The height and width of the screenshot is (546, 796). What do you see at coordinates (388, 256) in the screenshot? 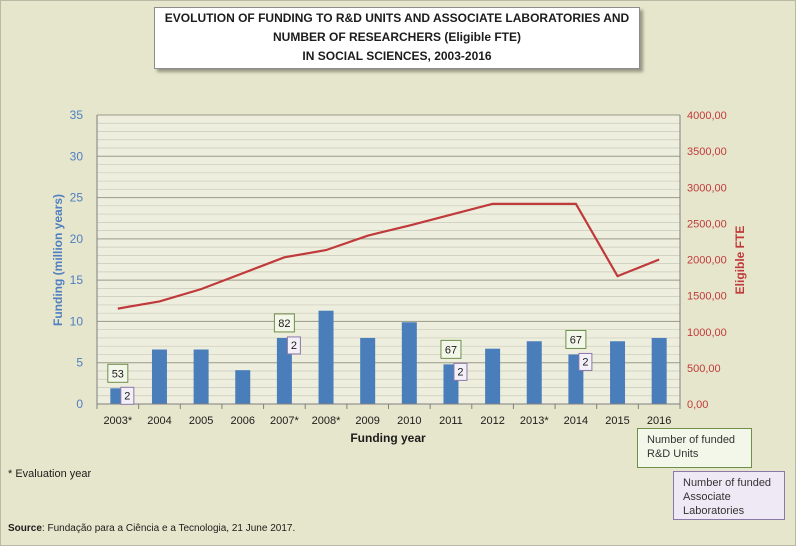
I see `fte-line` at bounding box center [388, 256].